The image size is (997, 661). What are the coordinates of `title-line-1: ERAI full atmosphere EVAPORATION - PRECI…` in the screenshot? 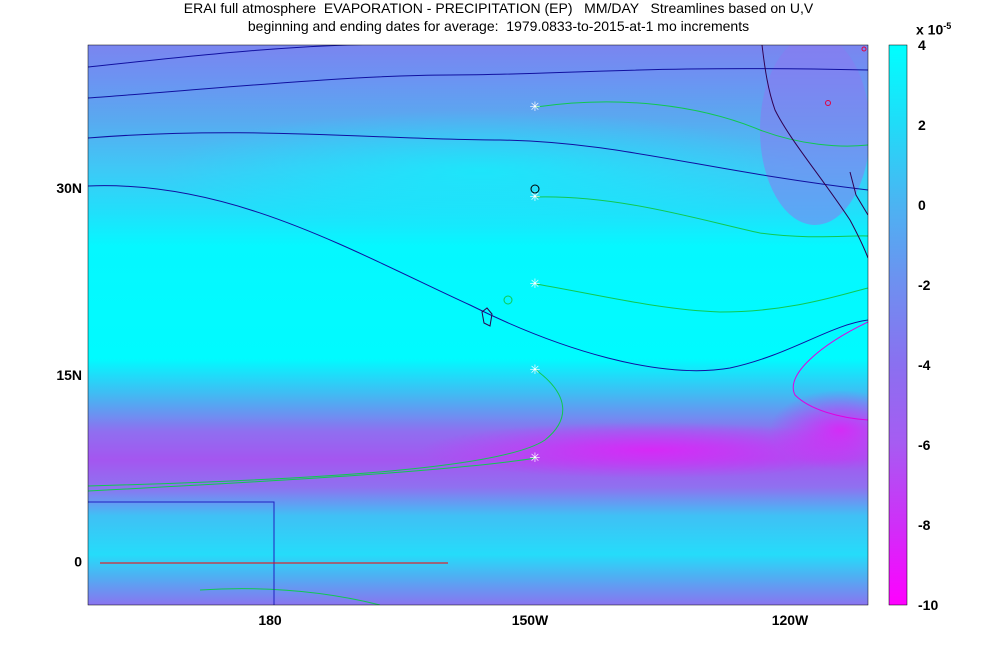 It's located at (498, 8).